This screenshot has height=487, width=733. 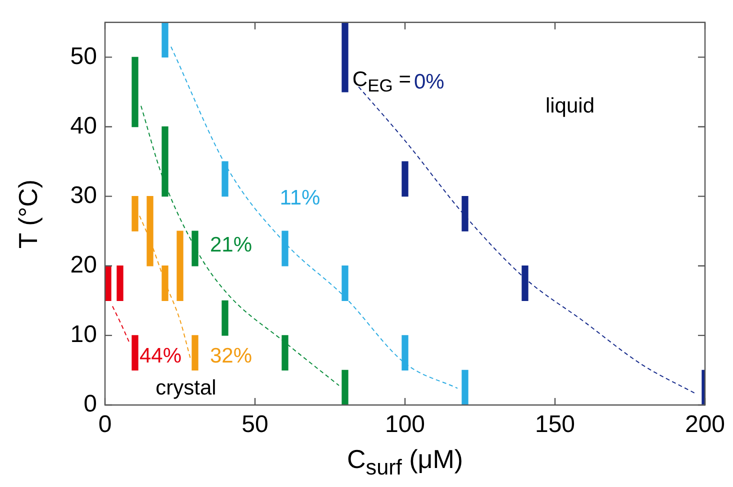 I want to click on series-label: 11%, so click(x=300, y=198).